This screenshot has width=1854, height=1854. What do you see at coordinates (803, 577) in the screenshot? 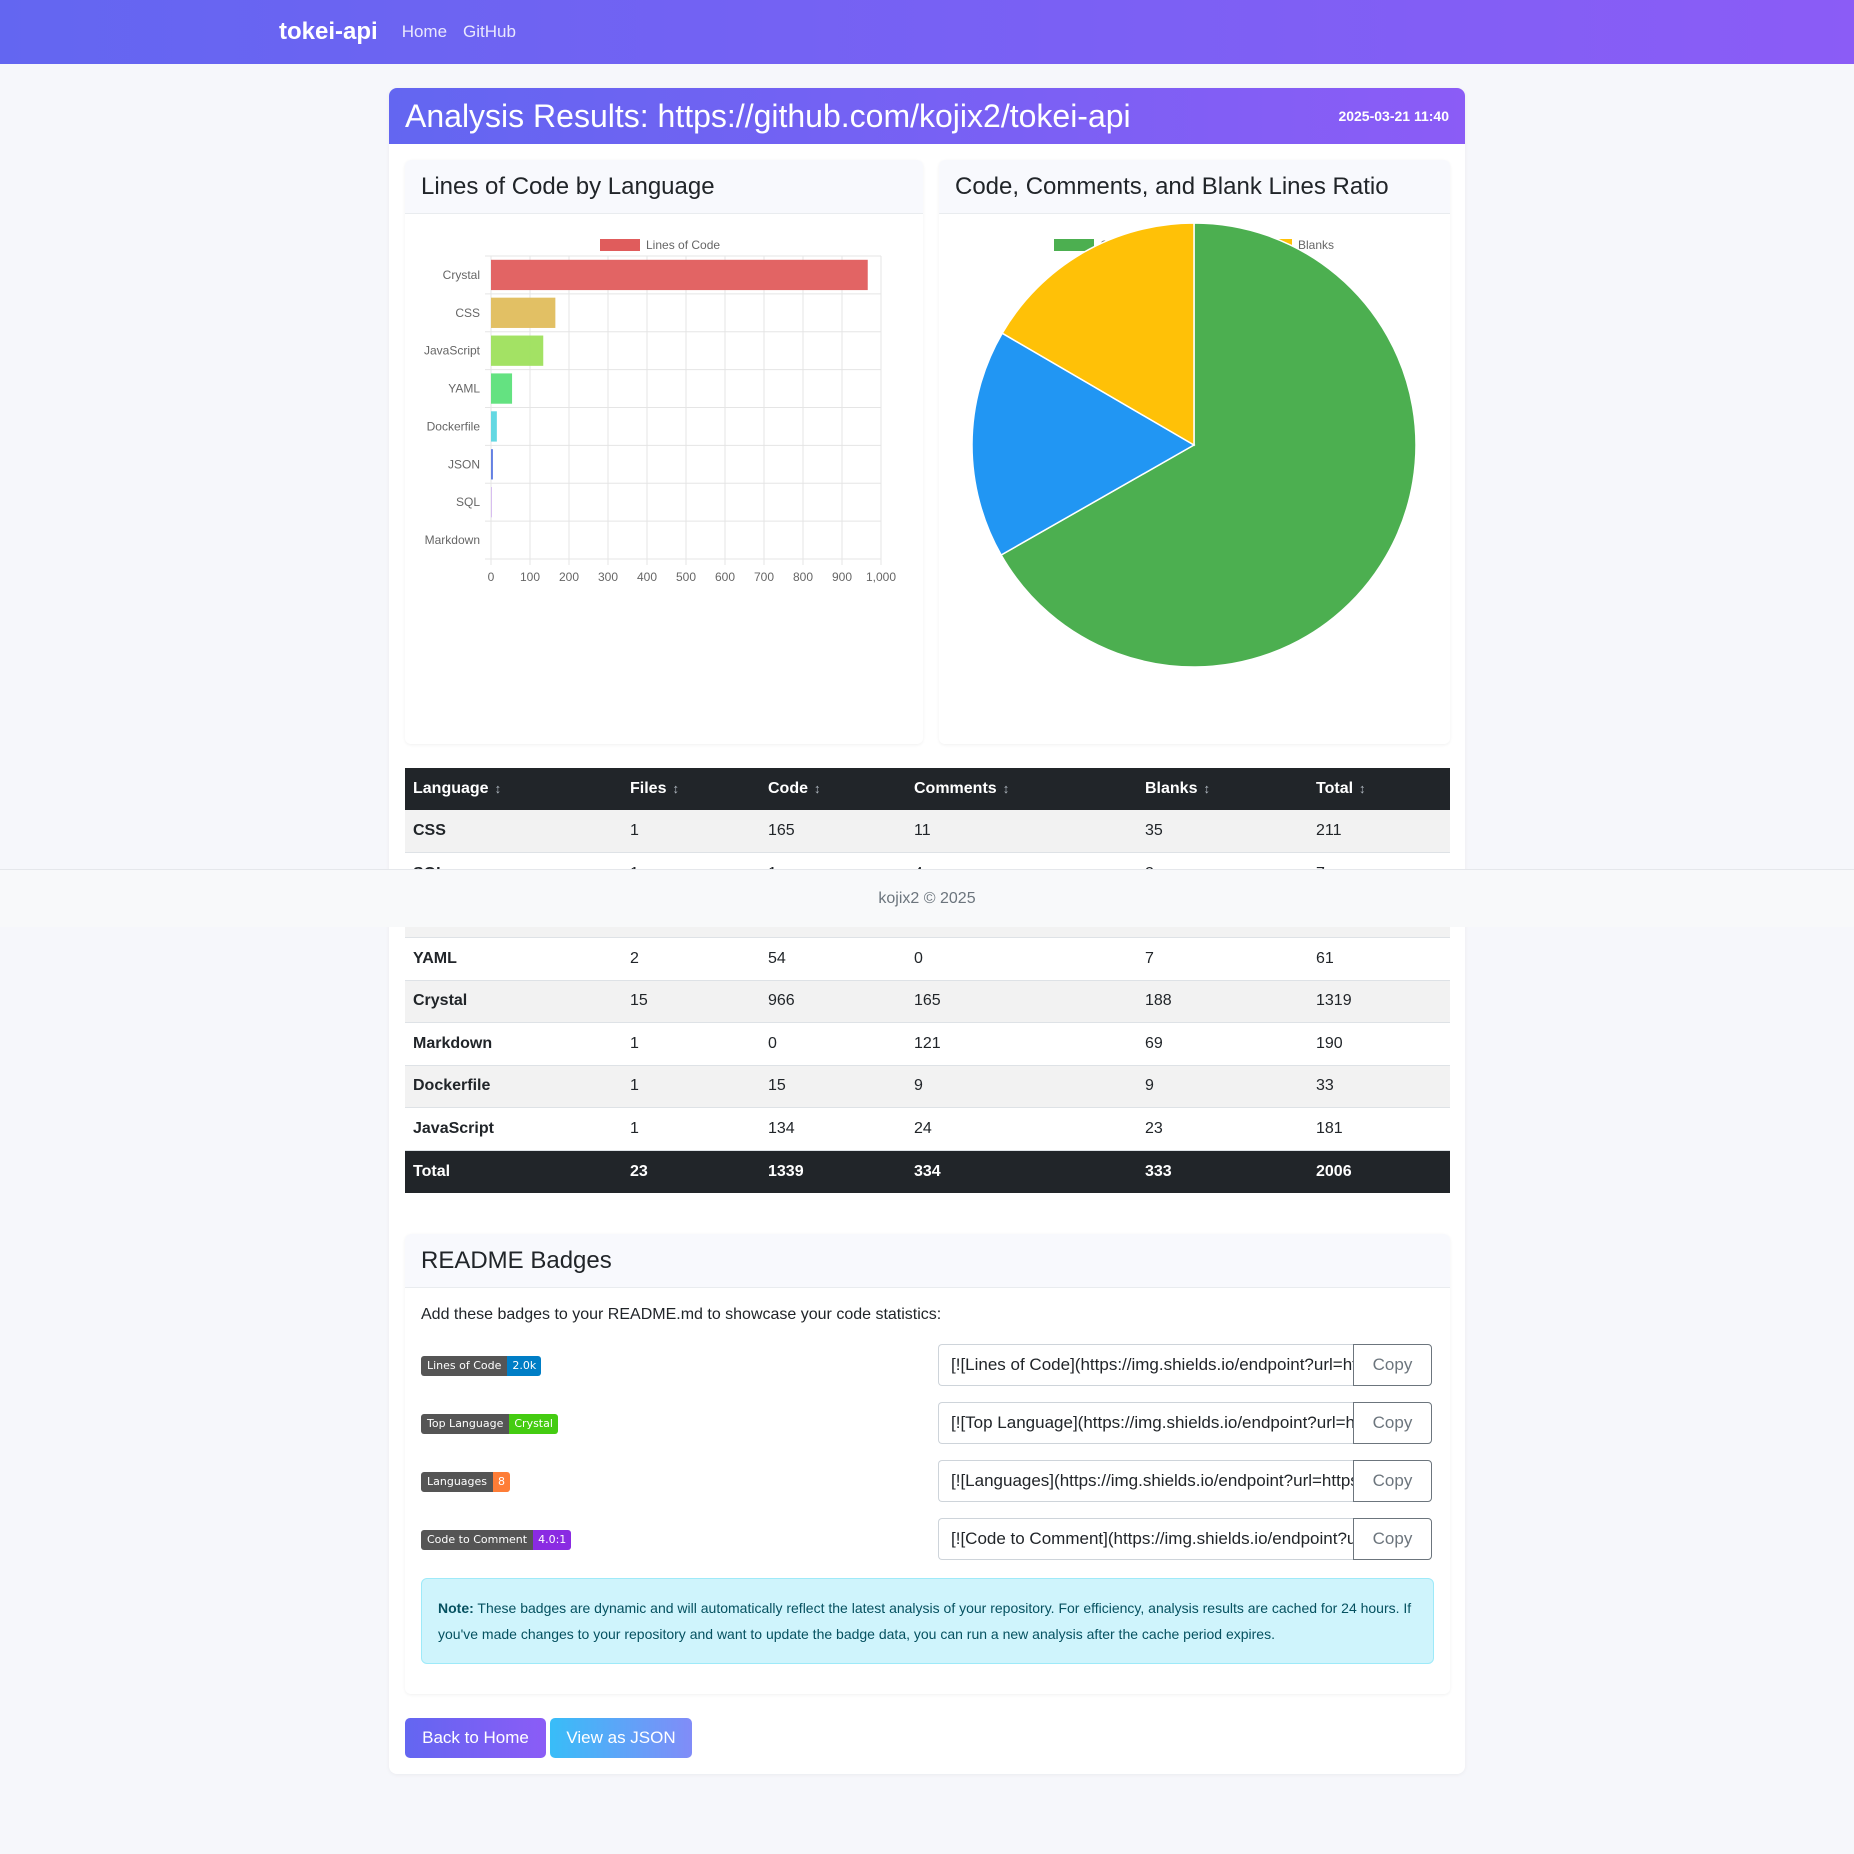
I see `x-tick-label: 800` at bounding box center [803, 577].